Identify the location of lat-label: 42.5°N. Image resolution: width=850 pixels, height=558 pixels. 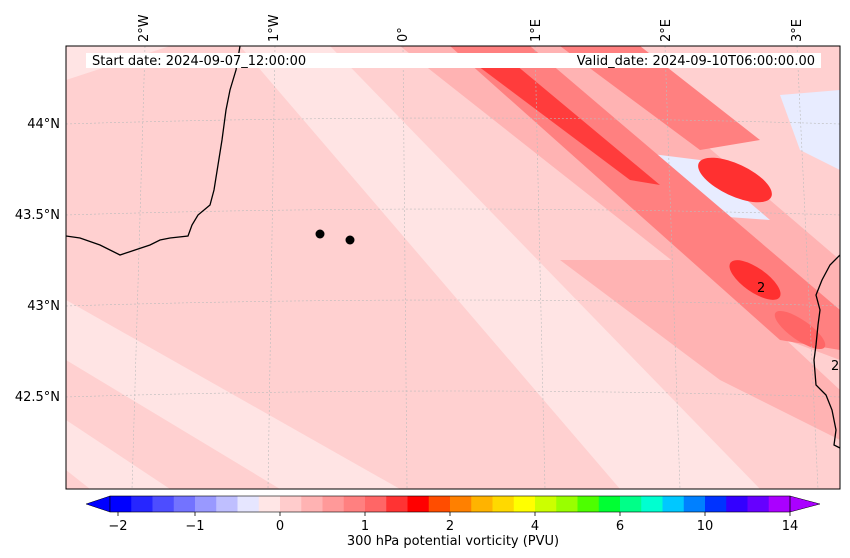
(37, 397).